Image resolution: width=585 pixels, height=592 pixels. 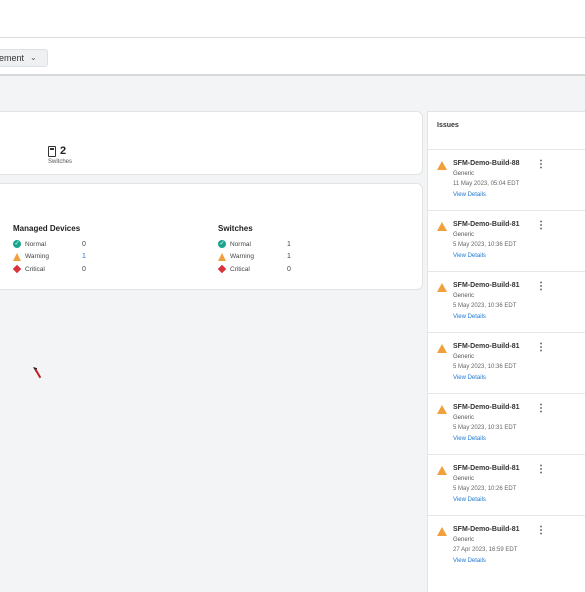 What do you see at coordinates (52, 151) in the screenshot?
I see `switch-device-icon` at bounding box center [52, 151].